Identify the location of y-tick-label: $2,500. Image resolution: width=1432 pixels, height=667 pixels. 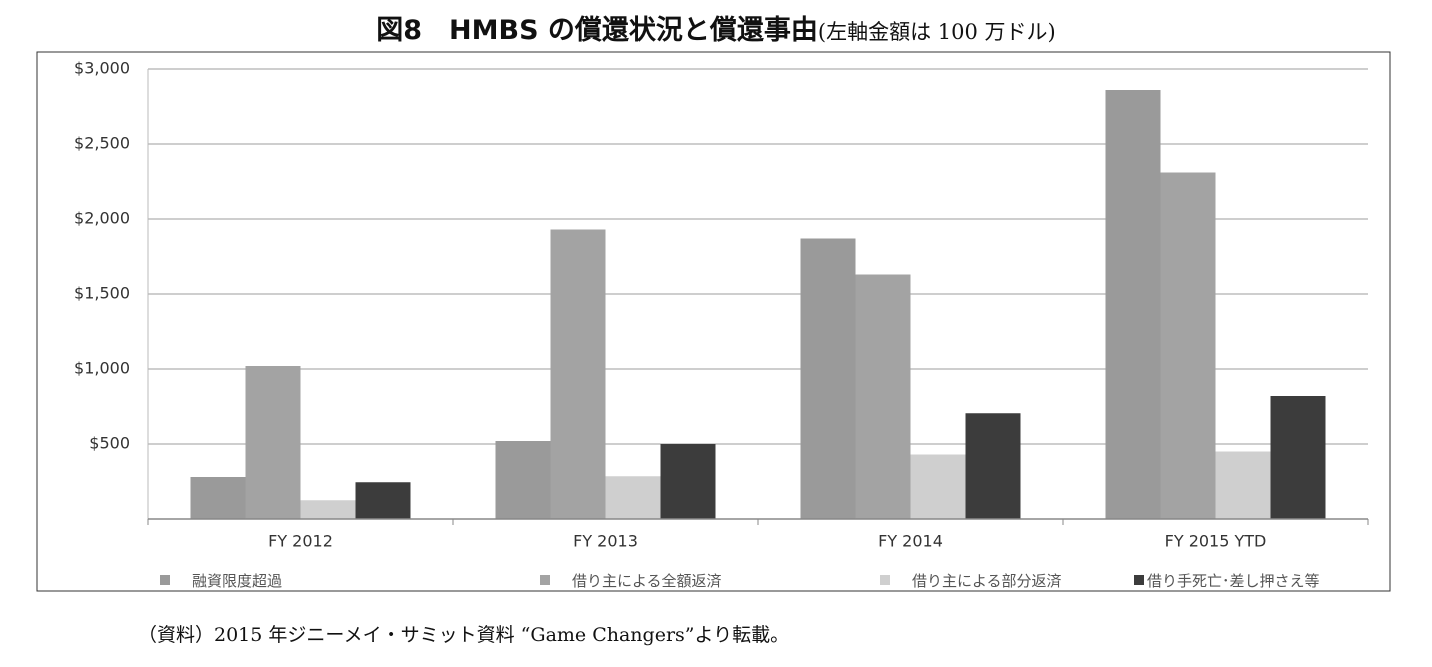
(102, 143).